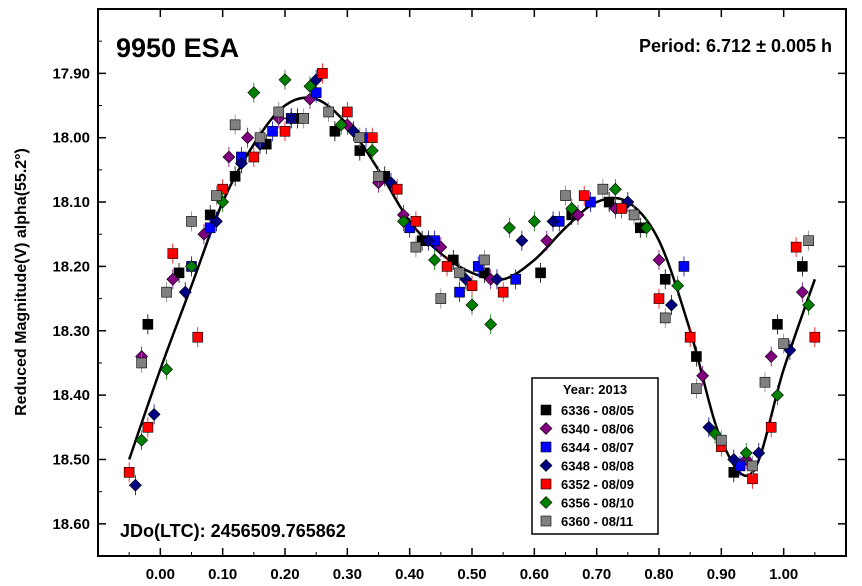  What do you see at coordinates (409, 574) in the screenshot?
I see `x-tick-label: 0.40` at bounding box center [409, 574].